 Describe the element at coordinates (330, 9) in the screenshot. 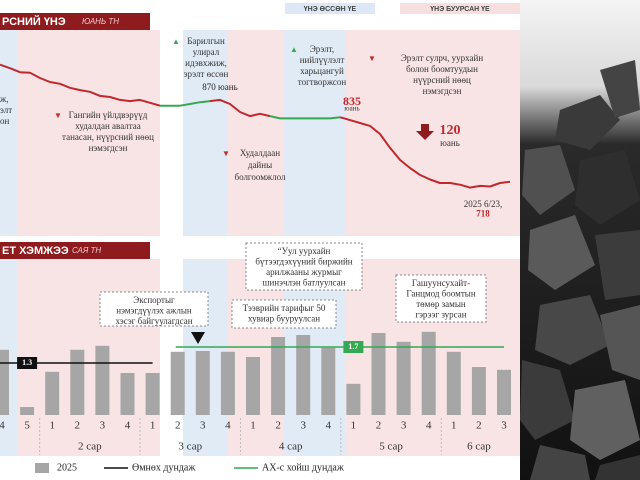

I see `legend-label: ҮНЭ ӨССӨН ҮЕ` at that location.